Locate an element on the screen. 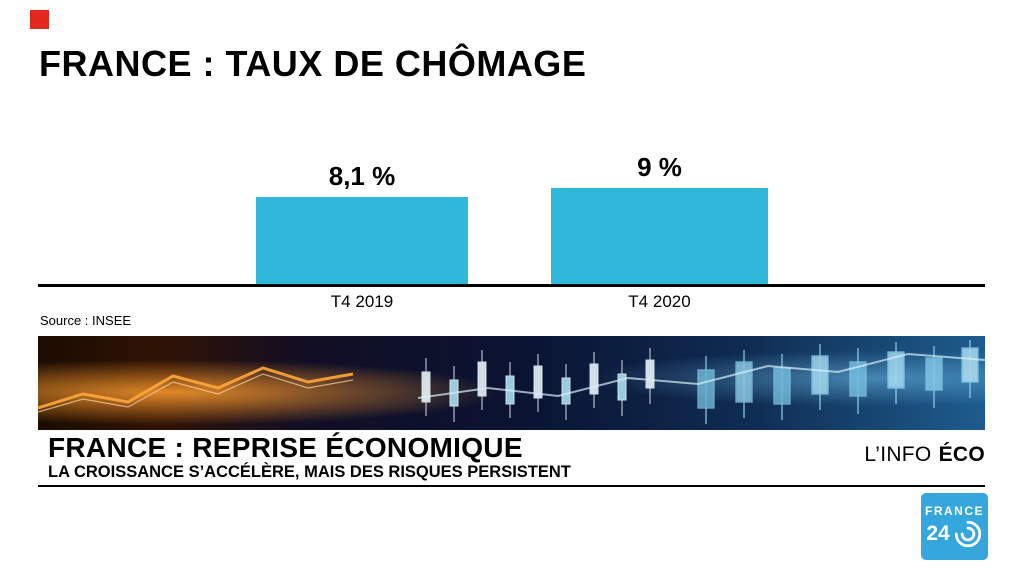  lower-third-rule is located at coordinates (511, 486).